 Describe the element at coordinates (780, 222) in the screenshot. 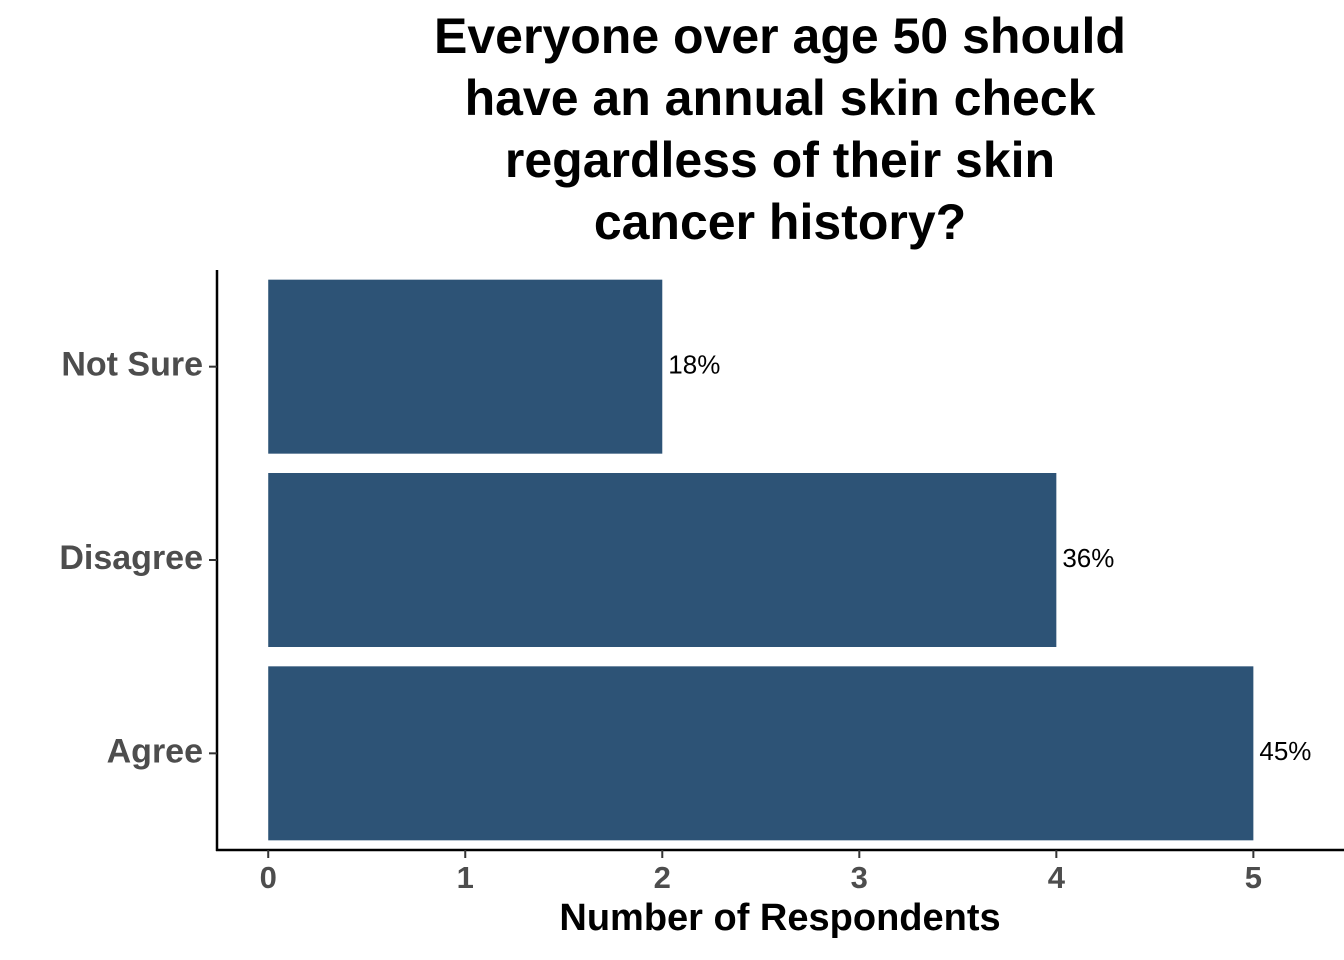

I see `title-line: cancer history?` at that location.